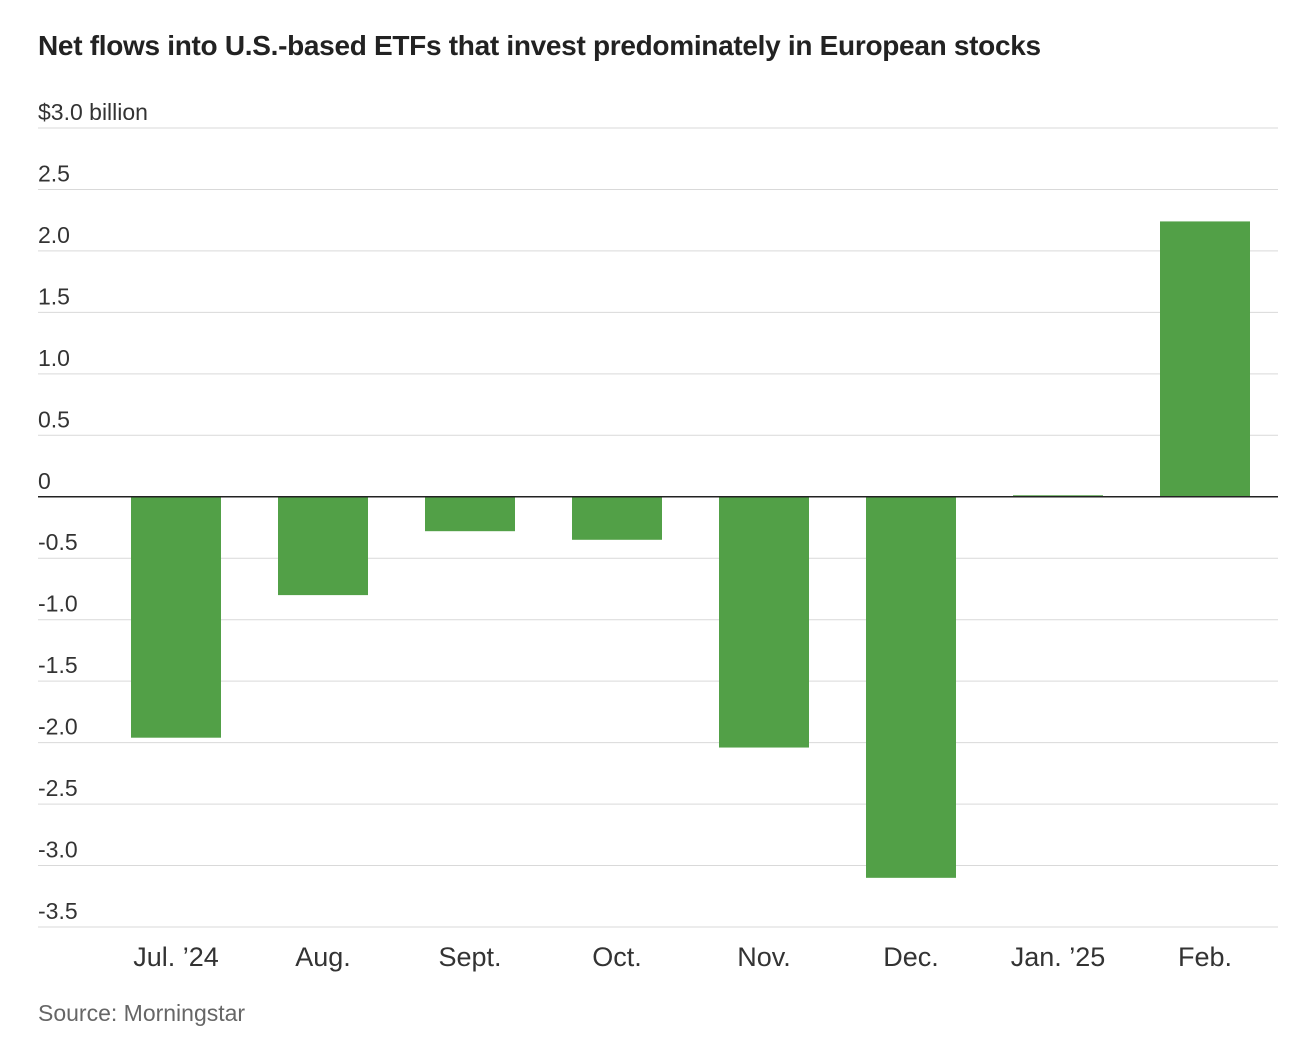 The image size is (1300, 1054). I want to click on y-tick-label: $3.0 billion, so click(93, 112).